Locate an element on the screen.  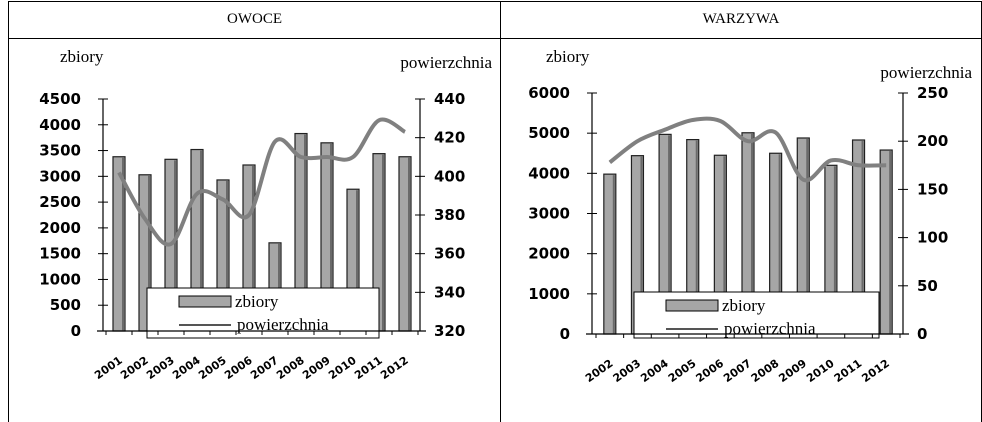
x-tick-label-2007: 2007 is located at coordinates (737, 371).